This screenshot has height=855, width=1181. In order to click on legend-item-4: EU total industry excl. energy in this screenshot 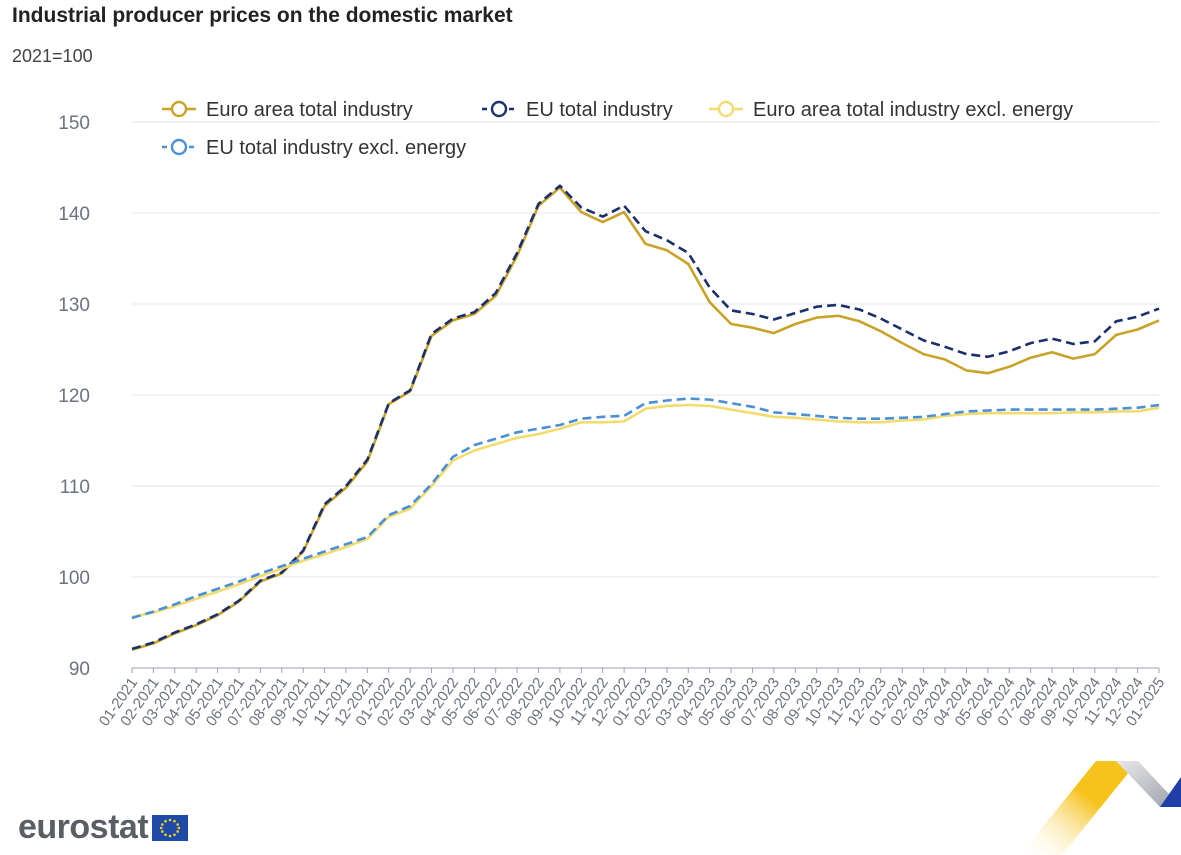, I will do `click(314, 148)`.